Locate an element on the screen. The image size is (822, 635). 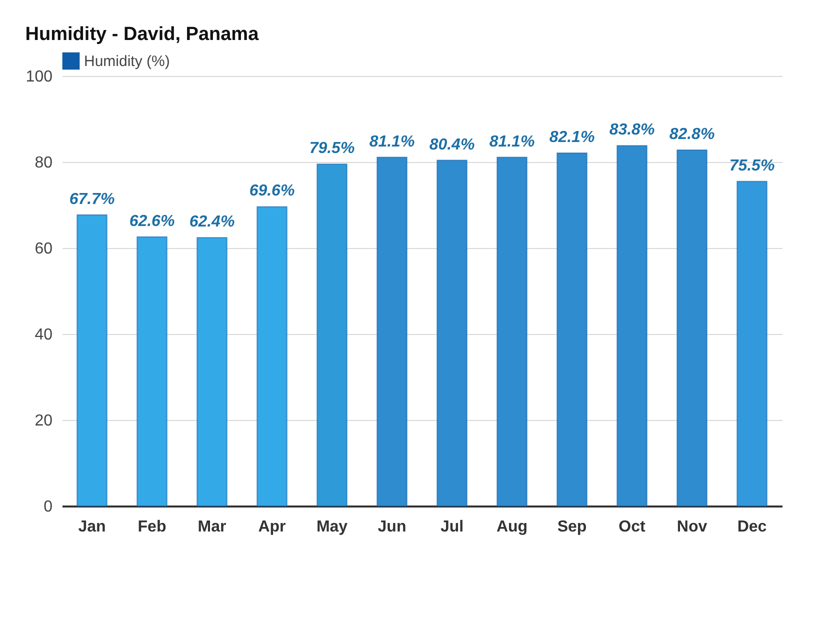
data-label: 79.5% is located at coordinates (332, 149).